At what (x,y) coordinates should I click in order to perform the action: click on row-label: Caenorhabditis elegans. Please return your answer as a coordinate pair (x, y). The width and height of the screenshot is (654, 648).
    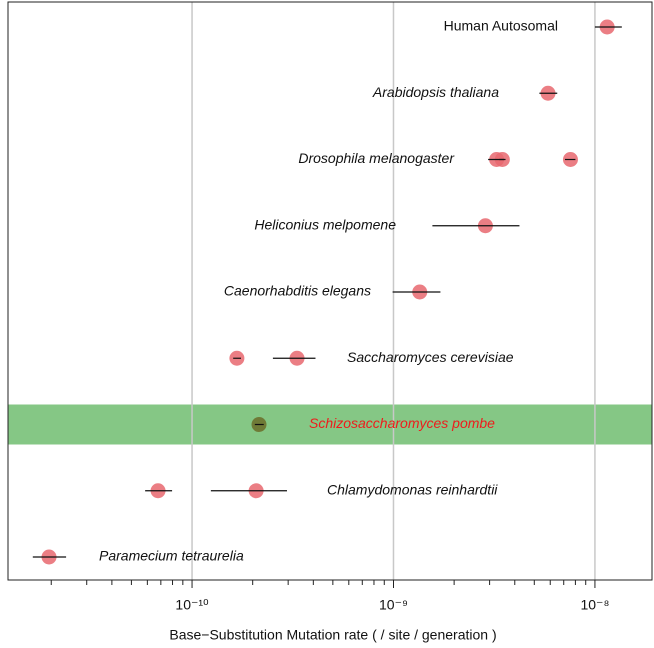
    Looking at the image, I should click on (297, 291).